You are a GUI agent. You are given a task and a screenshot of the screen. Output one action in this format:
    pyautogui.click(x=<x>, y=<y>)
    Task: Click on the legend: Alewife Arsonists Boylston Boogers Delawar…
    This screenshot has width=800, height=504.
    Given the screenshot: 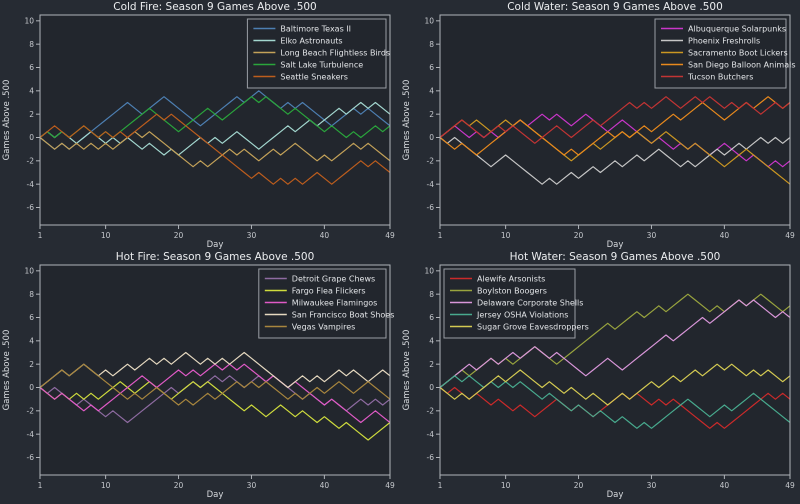 What is the action you would take?
    pyautogui.click(x=516, y=303)
    